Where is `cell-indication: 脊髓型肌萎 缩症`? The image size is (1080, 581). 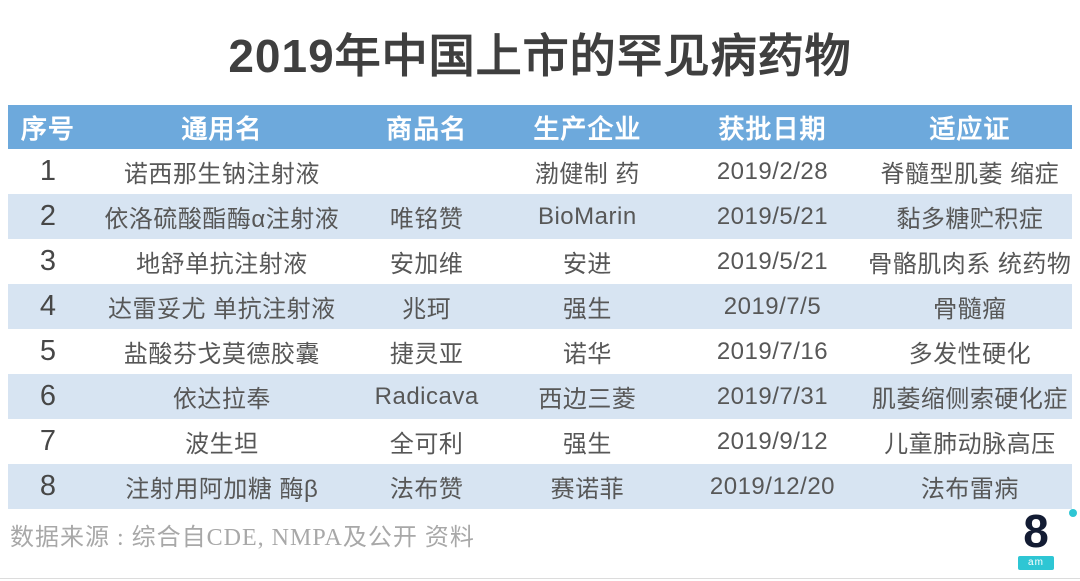
cell-indication: 脊髓型肌萎 缩症 is located at coordinates (970, 174).